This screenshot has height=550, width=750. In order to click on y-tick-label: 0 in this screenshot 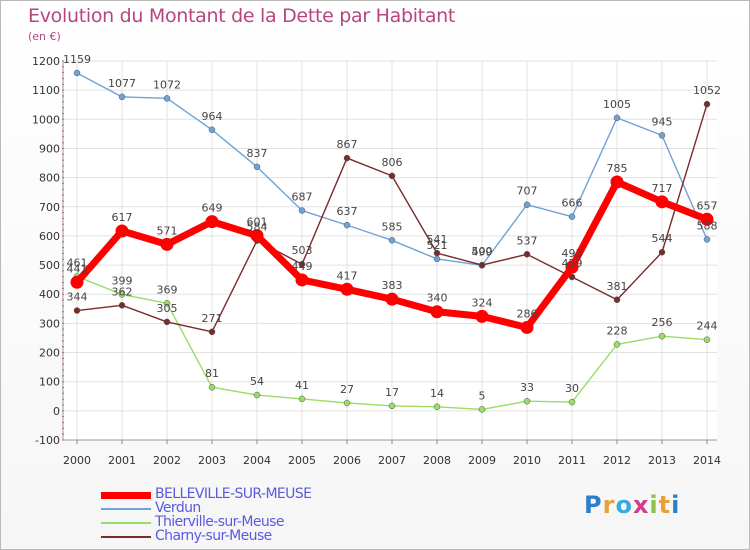, I will do `click(56, 411)`.